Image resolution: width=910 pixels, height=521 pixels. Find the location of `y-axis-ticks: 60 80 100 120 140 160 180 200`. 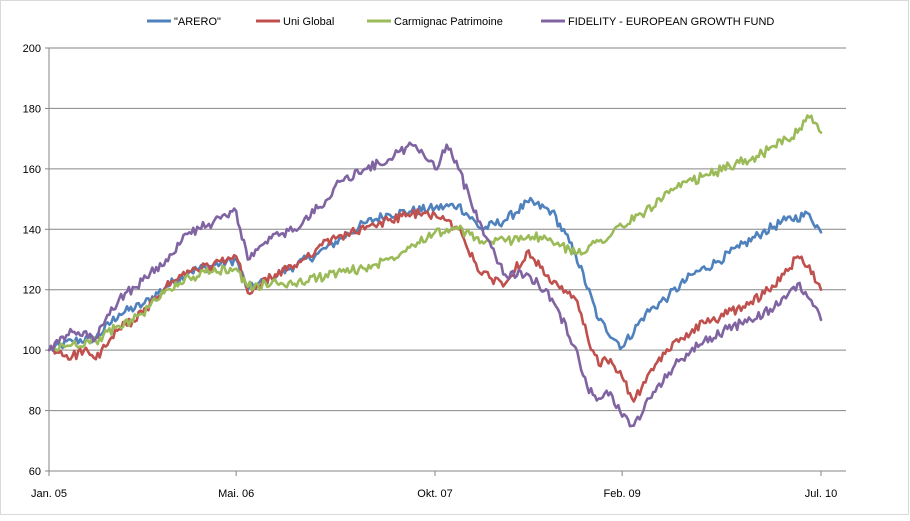

y-axis-ticks: 60 80 100 120 140 160 180 200 is located at coordinates (36, 260).